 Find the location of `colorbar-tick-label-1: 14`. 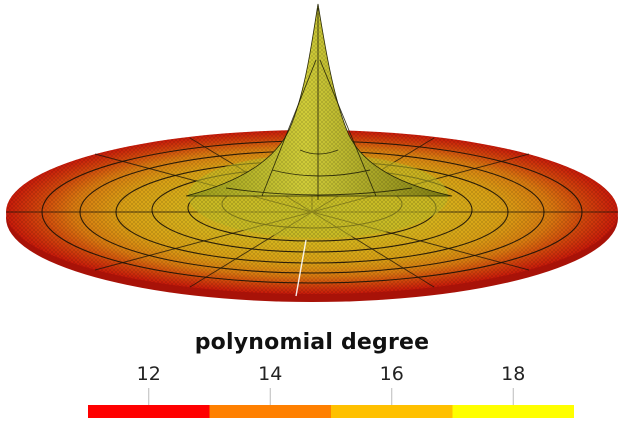

colorbar-tick-label-1: 14 is located at coordinates (270, 374).